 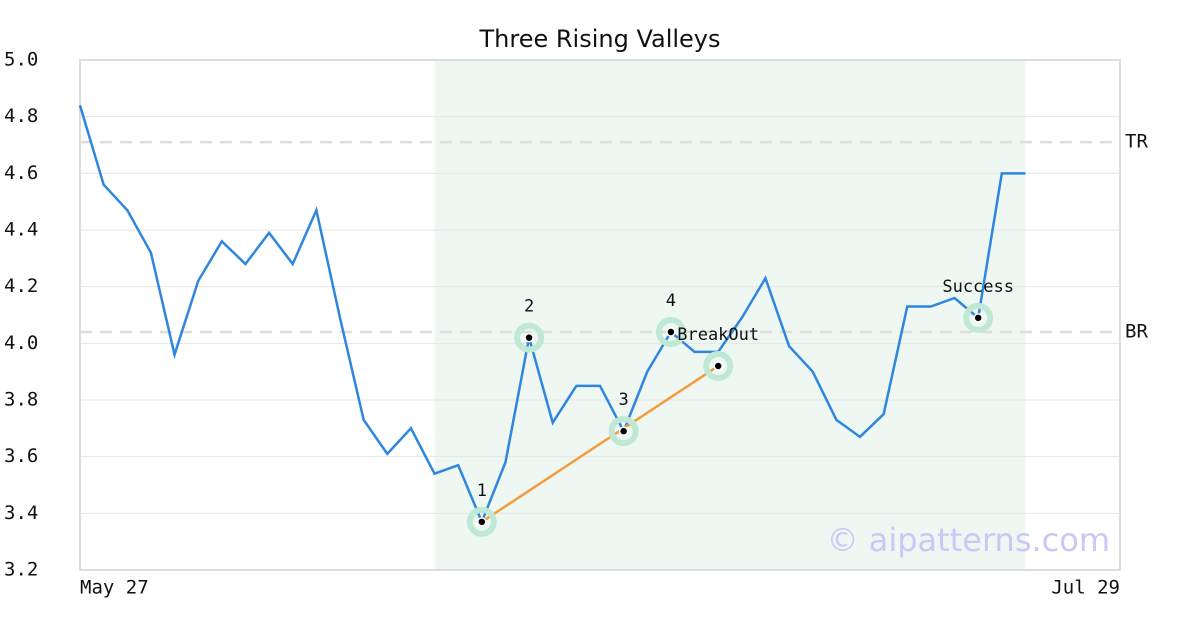 I want to click on watermark: © aipatterns.com, so click(x=968, y=540).